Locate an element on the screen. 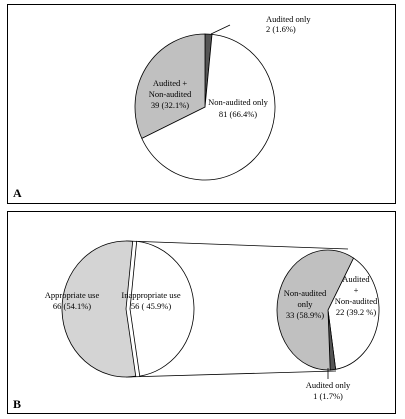  label-a-non-audited-only: Non-audited only is located at coordinates (238, 102).